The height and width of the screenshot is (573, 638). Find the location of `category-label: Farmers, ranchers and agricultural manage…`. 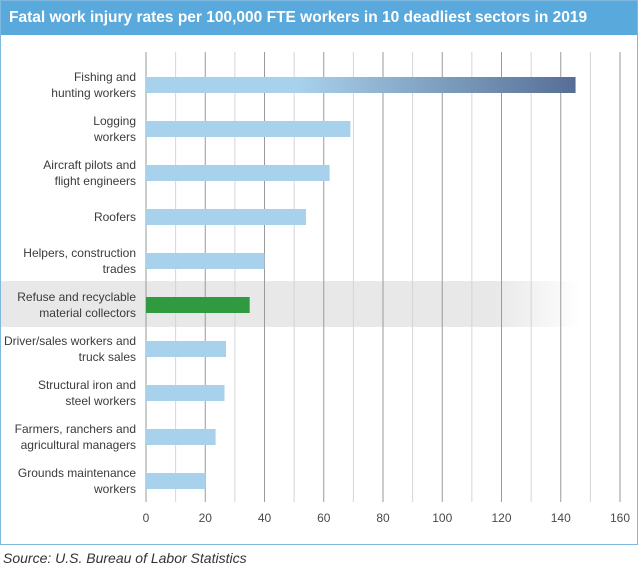

category-label: Farmers, ranchers and agricultural manage… is located at coordinates (75, 437).